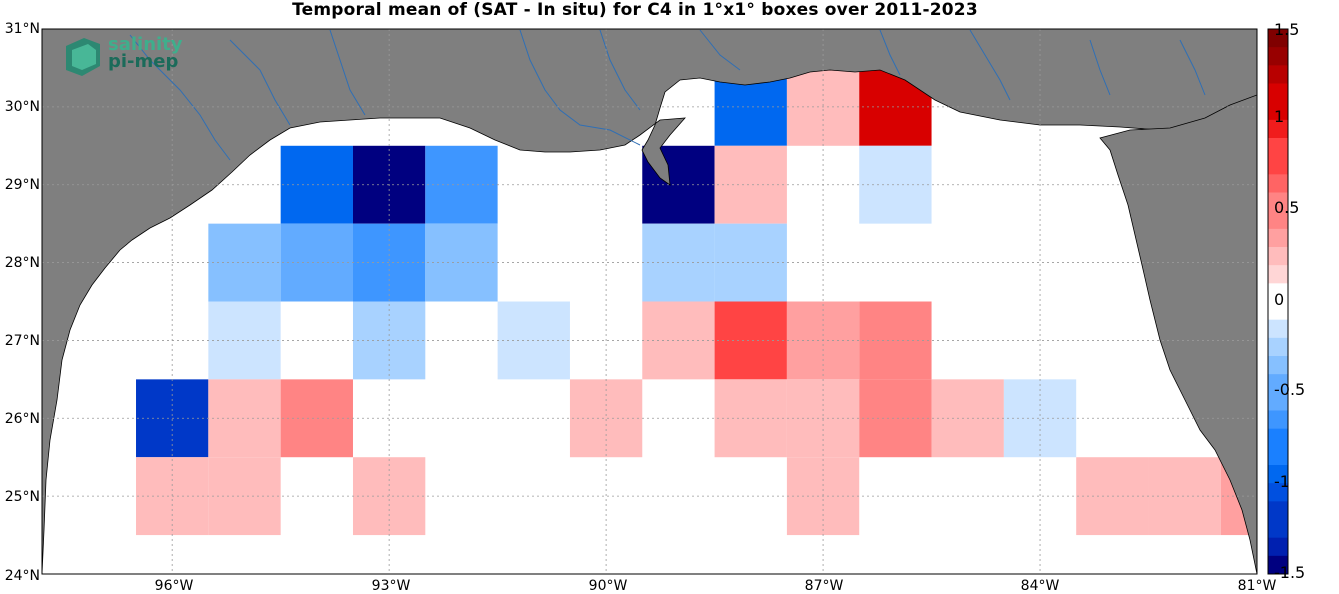 The width and height of the screenshot is (1339, 594). What do you see at coordinates (174, 586) in the screenshot?
I see `lon-label: 96°W` at bounding box center [174, 586].